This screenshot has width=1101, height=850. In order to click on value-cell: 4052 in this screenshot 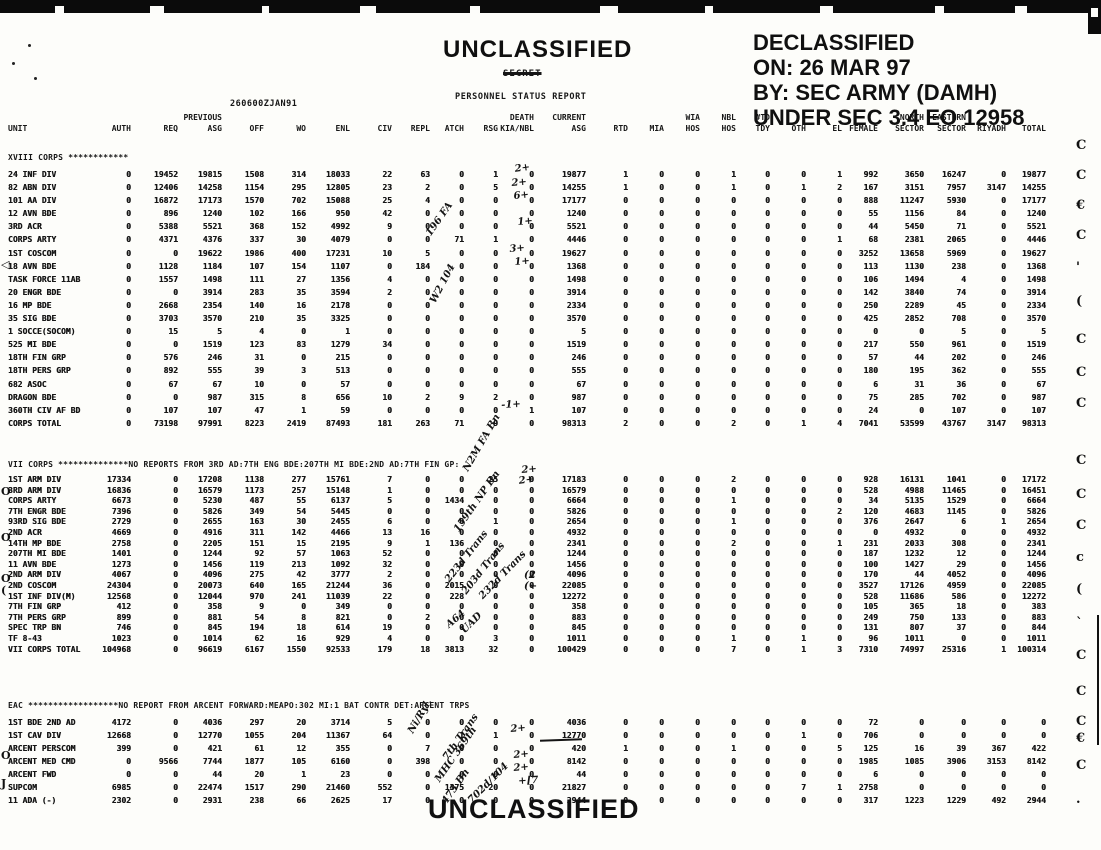, I will do `click(956, 575)`.